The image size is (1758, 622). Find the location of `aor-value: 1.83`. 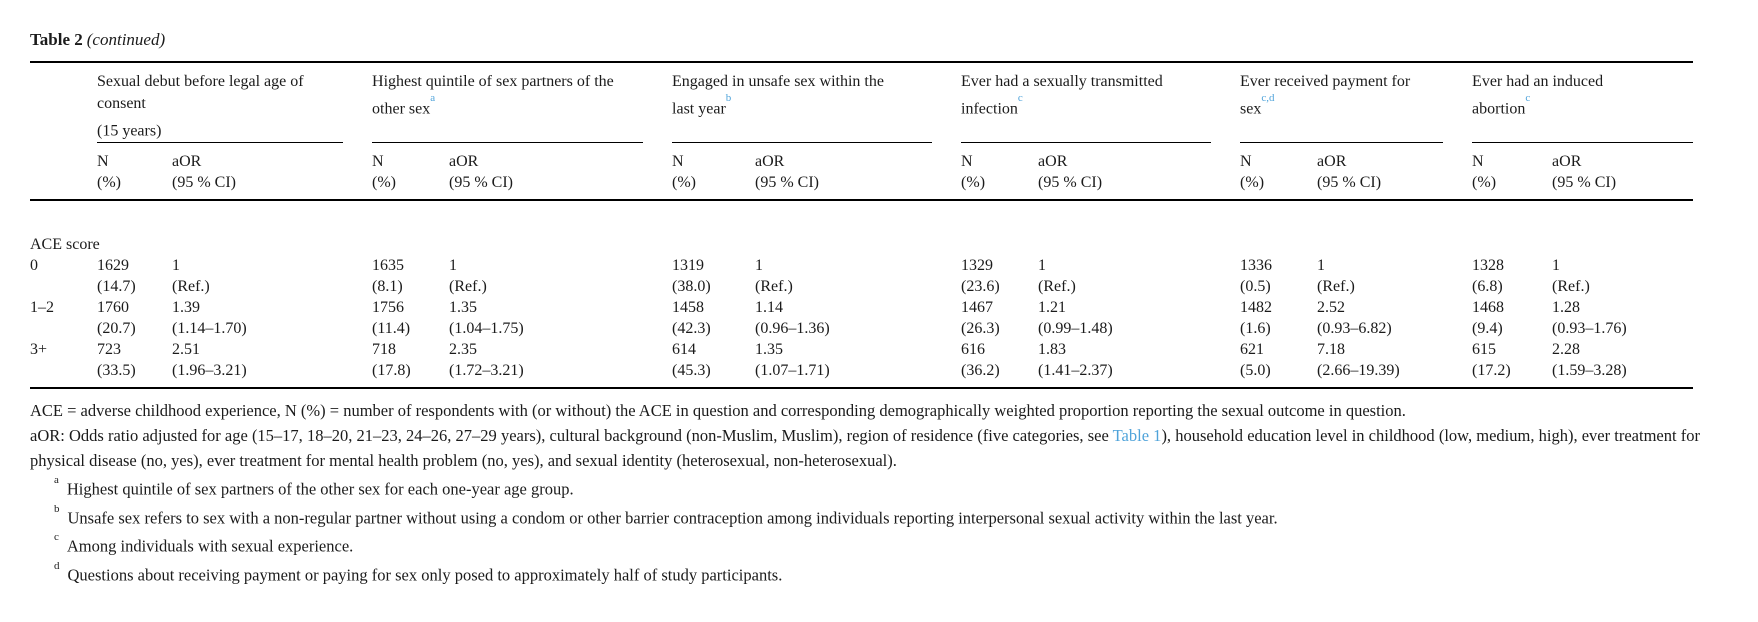

aor-value: 1.83 is located at coordinates (1052, 349).